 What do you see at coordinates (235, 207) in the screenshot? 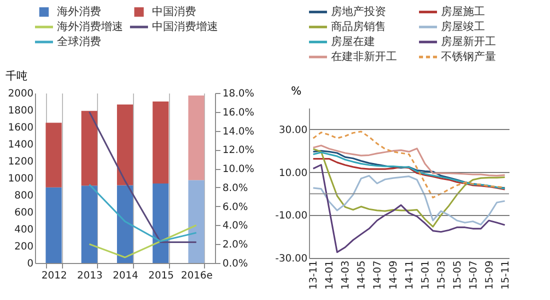
I see `y2-tick-label: 6.0%` at bounding box center [235, 207].